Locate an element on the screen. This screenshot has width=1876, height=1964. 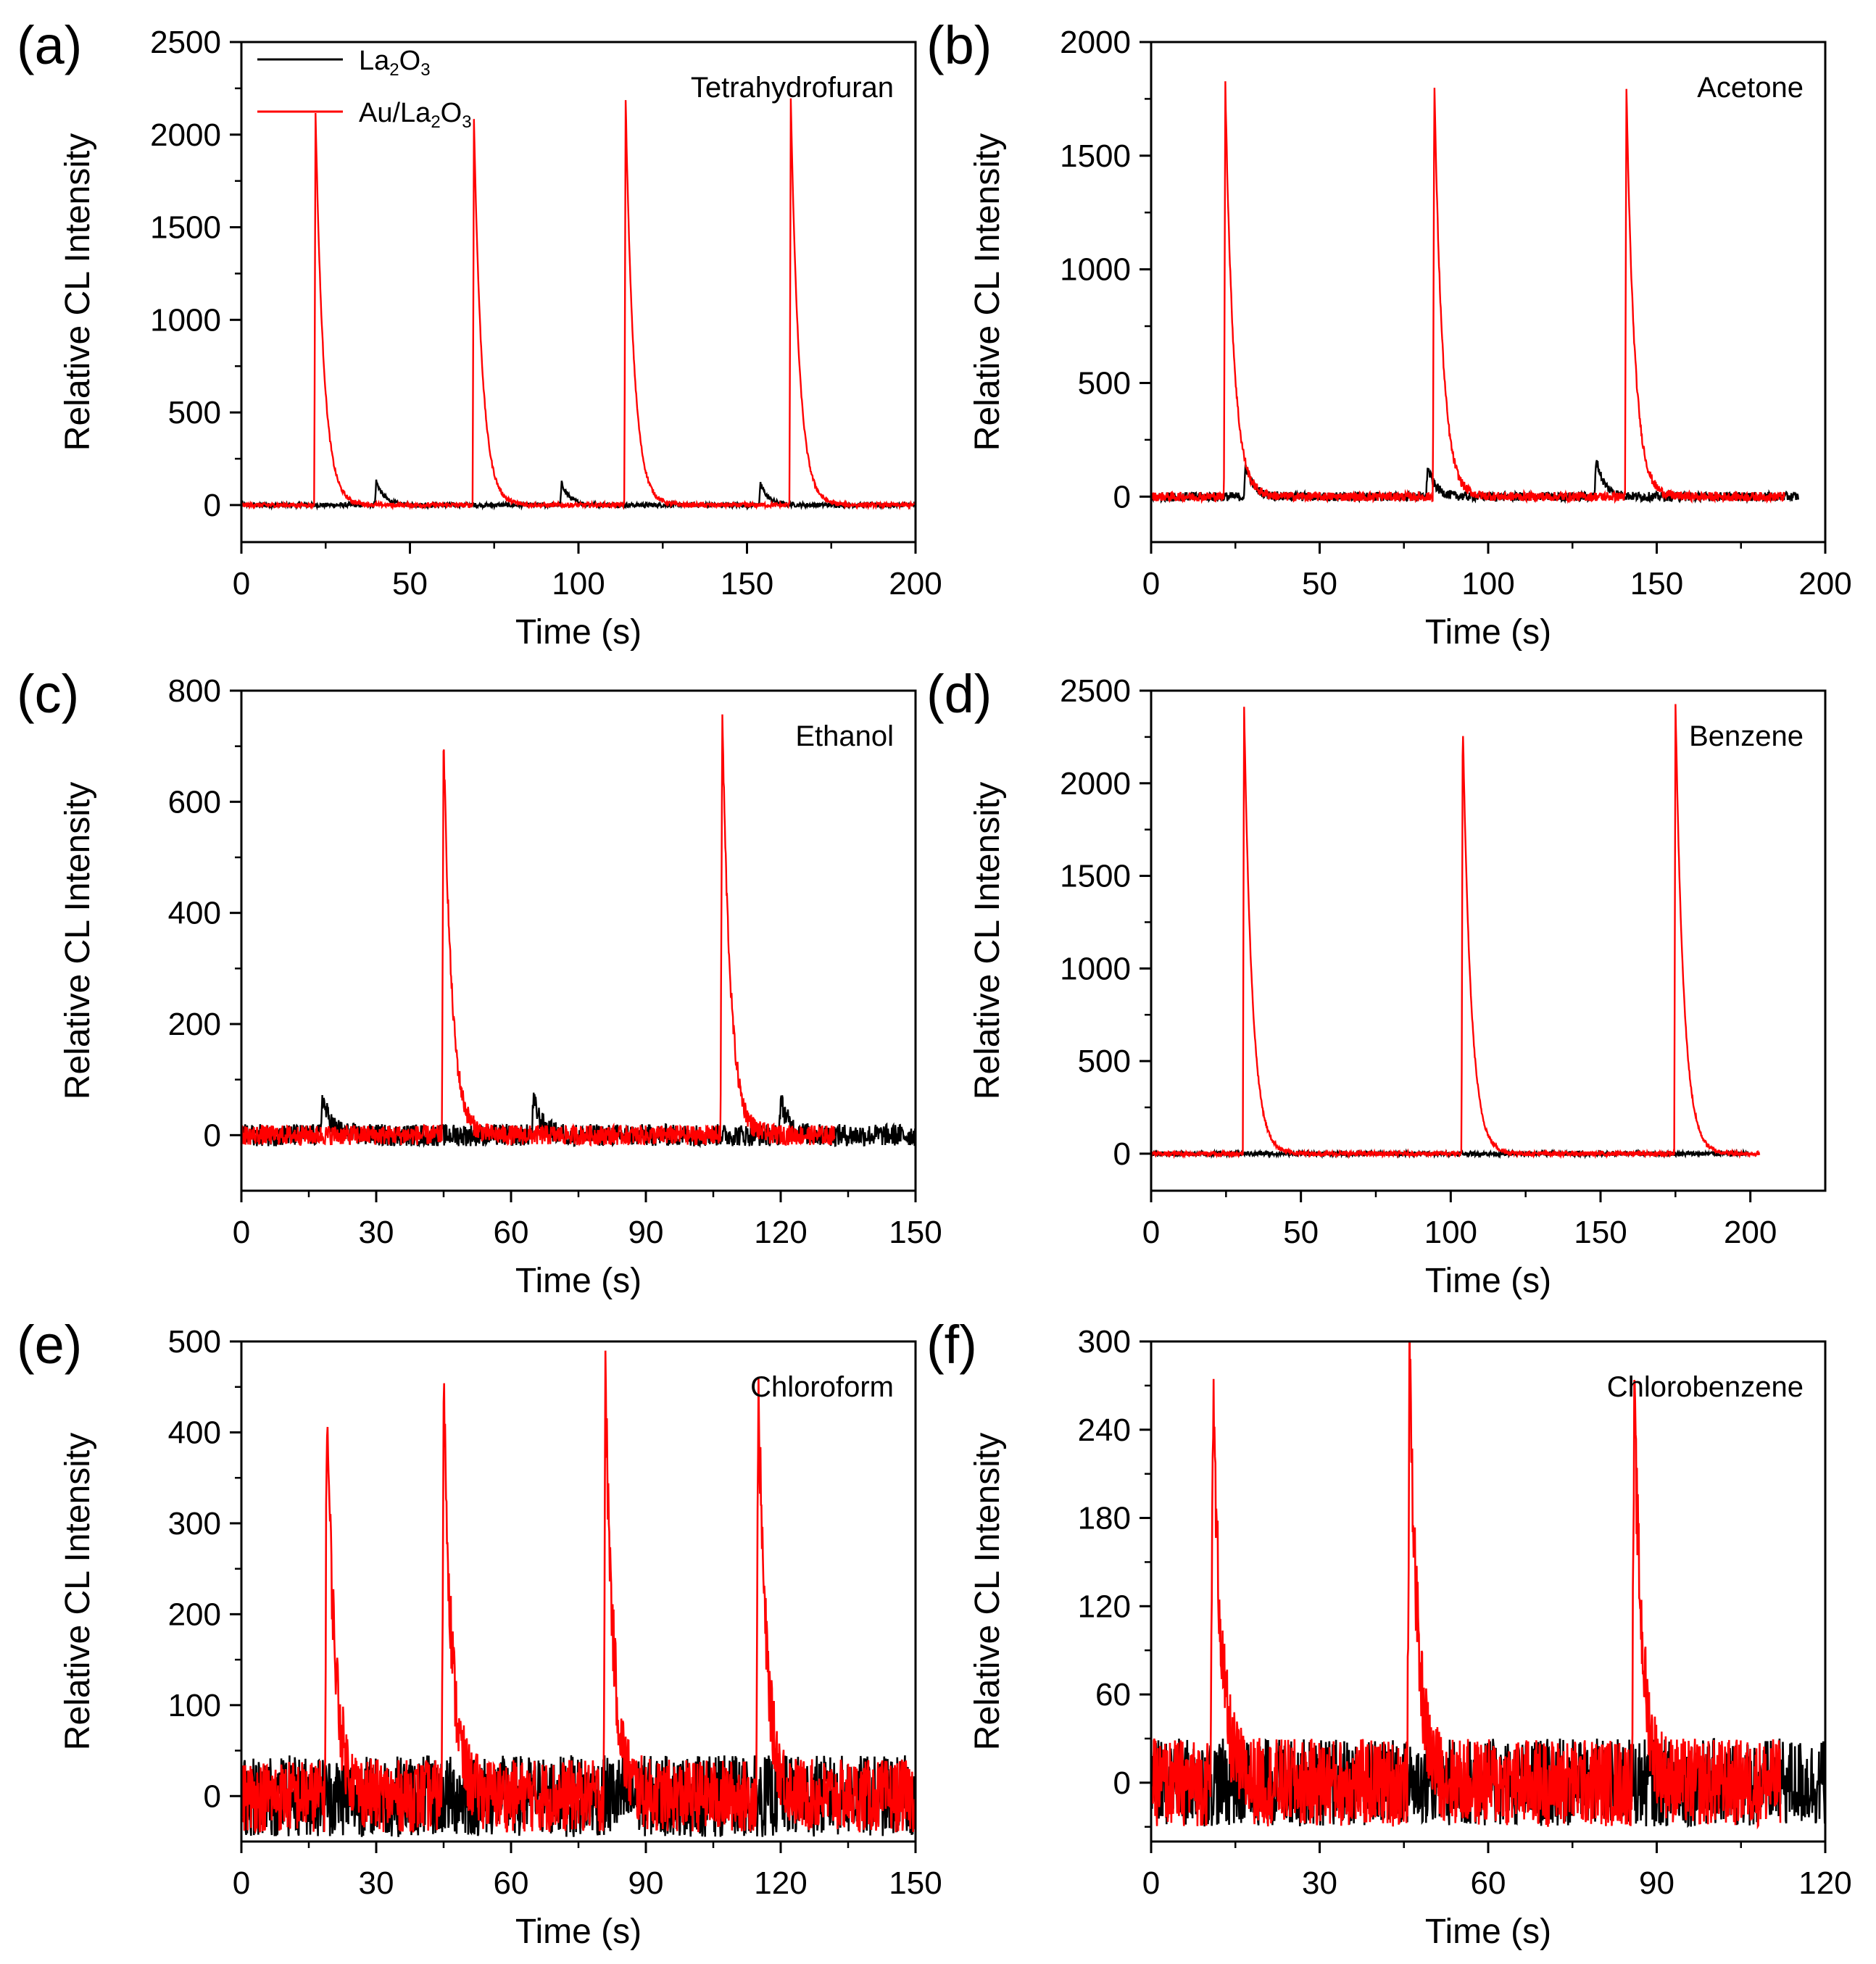
y-tick-label: 600 is located at coordinates (194, 802).